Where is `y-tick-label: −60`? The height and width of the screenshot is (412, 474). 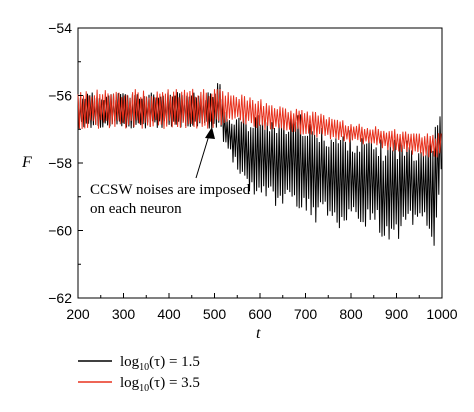 y-tick-label: −60 is located at coordinates (60, 231).